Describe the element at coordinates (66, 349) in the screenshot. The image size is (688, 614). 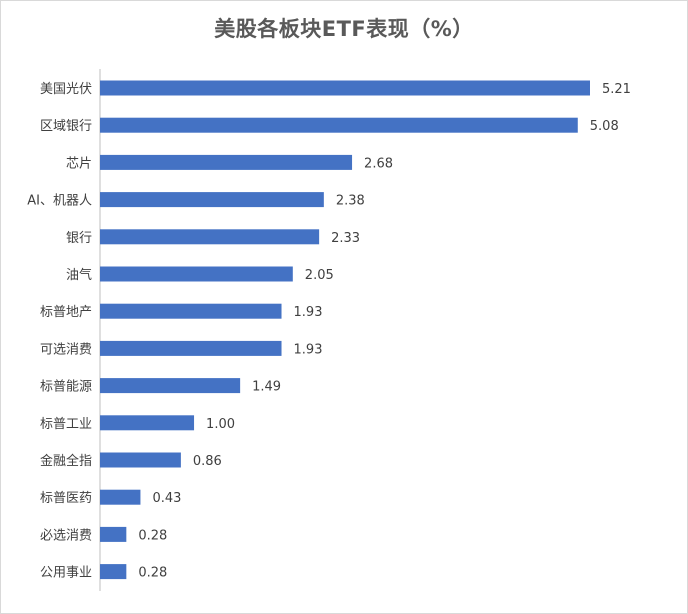
I see `category-label: 可选消费` at that location.